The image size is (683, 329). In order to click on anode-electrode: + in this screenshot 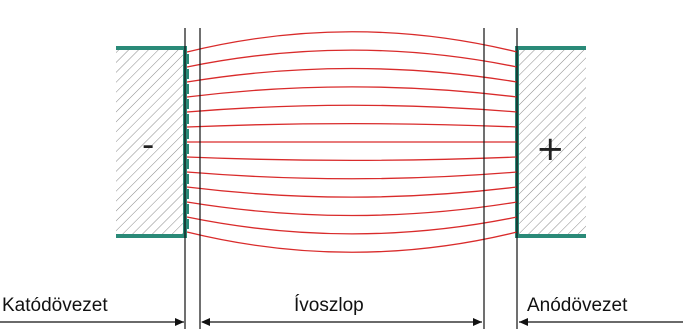, I will do `click(550, 142)`.